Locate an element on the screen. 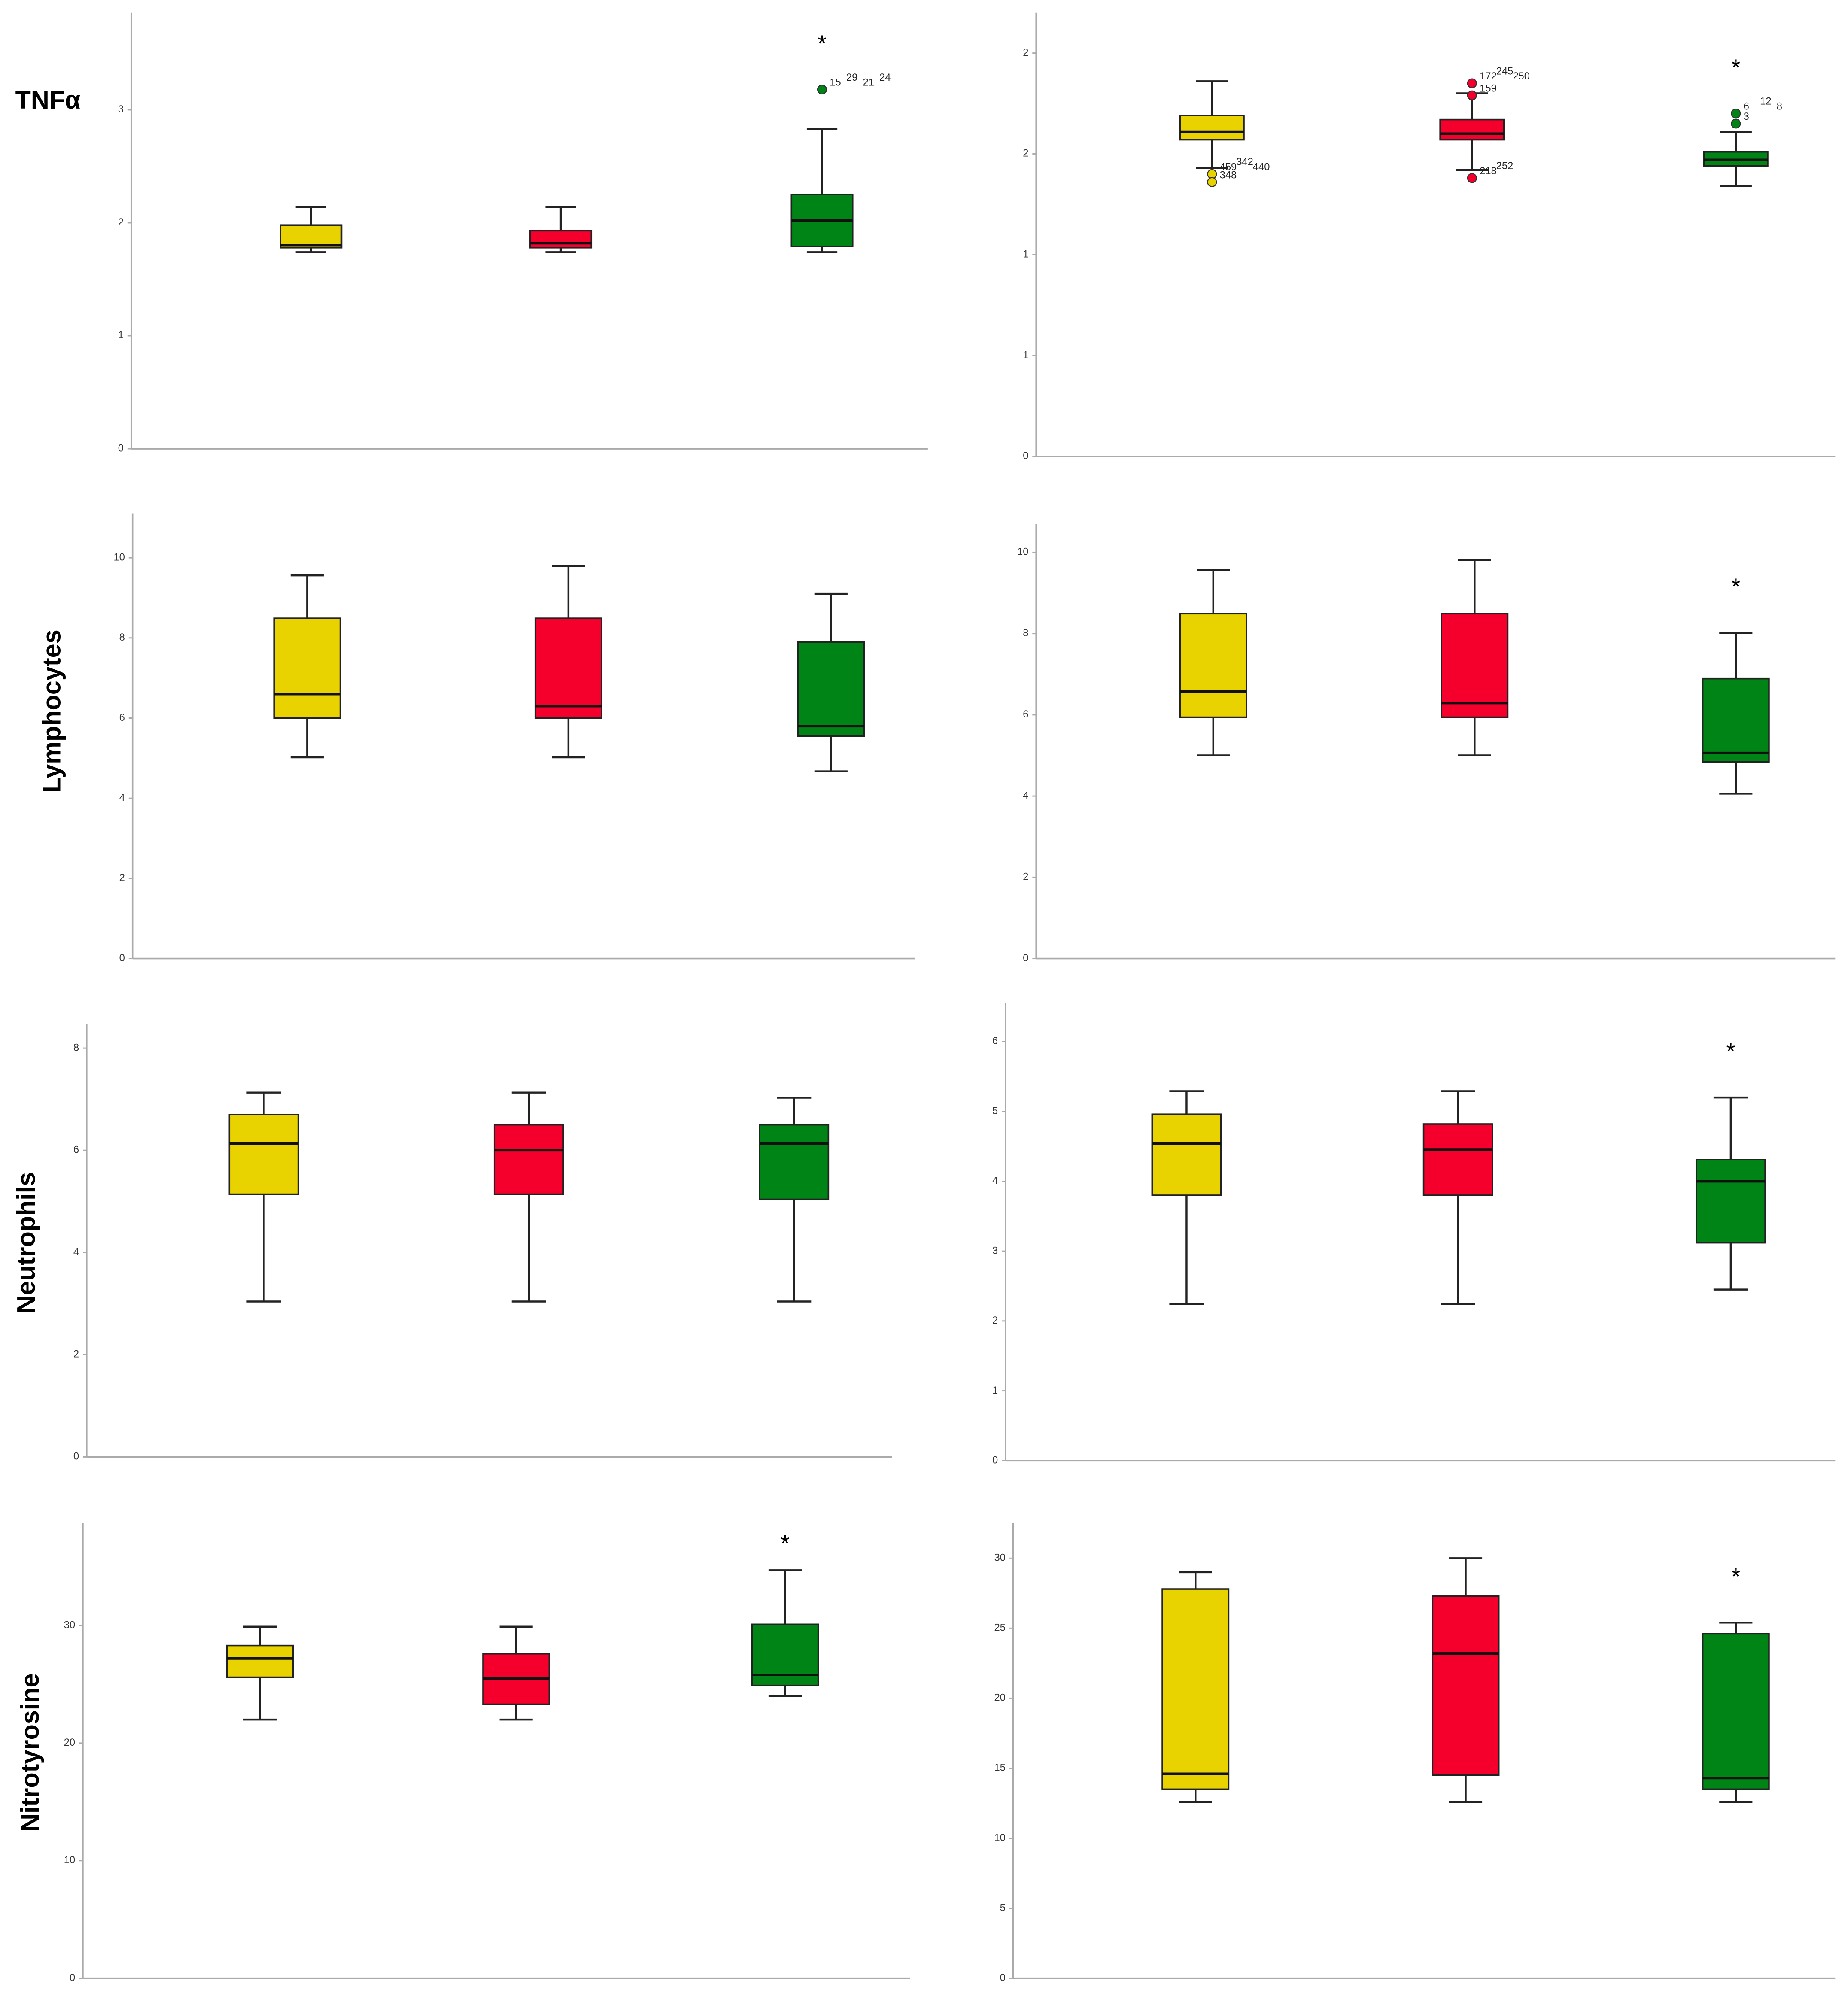  y-tick-label: 15 is located at coordinates (1000, 1768).